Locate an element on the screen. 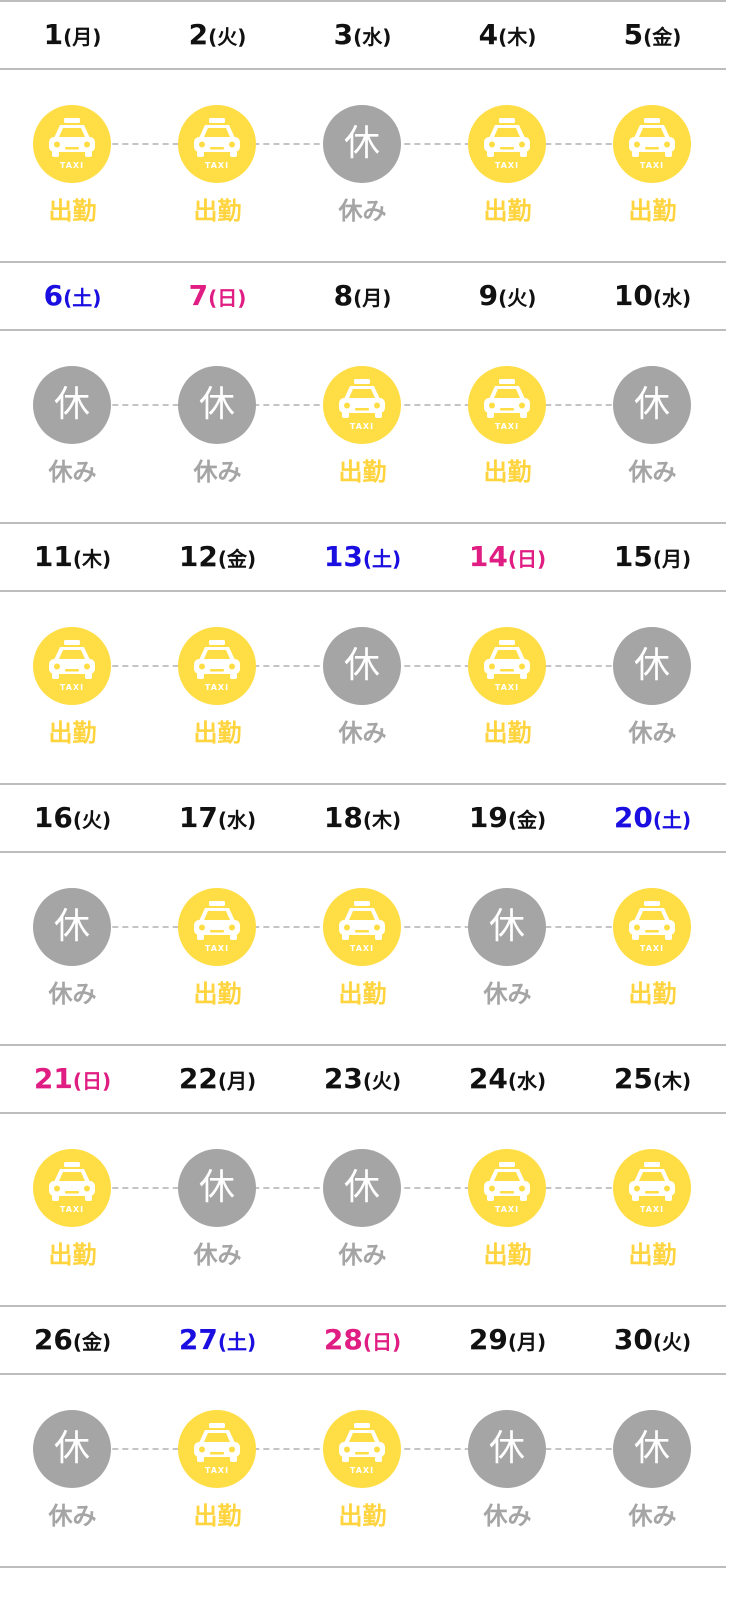 The height and width of the screenshot is (1623, 751). day-number: 28 is located at coordinates (343, 1339).